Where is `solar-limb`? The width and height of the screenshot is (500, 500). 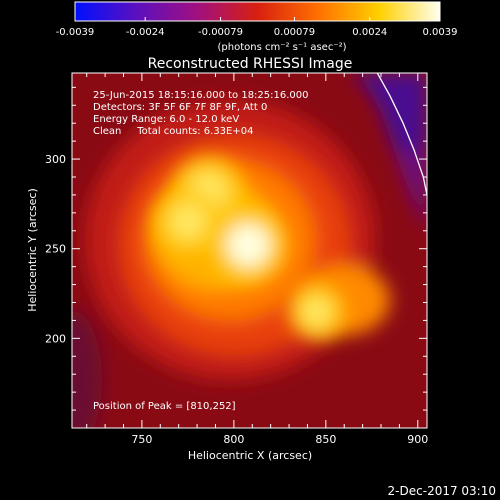 solar-limb is located at coordinates (401, 134).